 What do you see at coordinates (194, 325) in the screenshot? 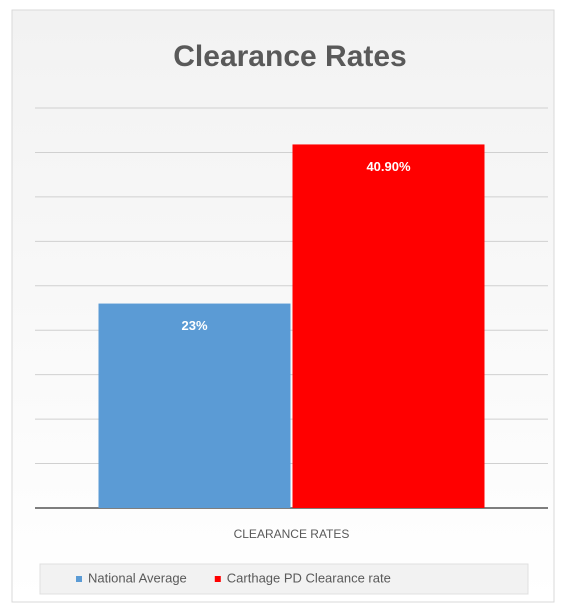
I see `data-label: 23%` at bounding box center [194, 325].